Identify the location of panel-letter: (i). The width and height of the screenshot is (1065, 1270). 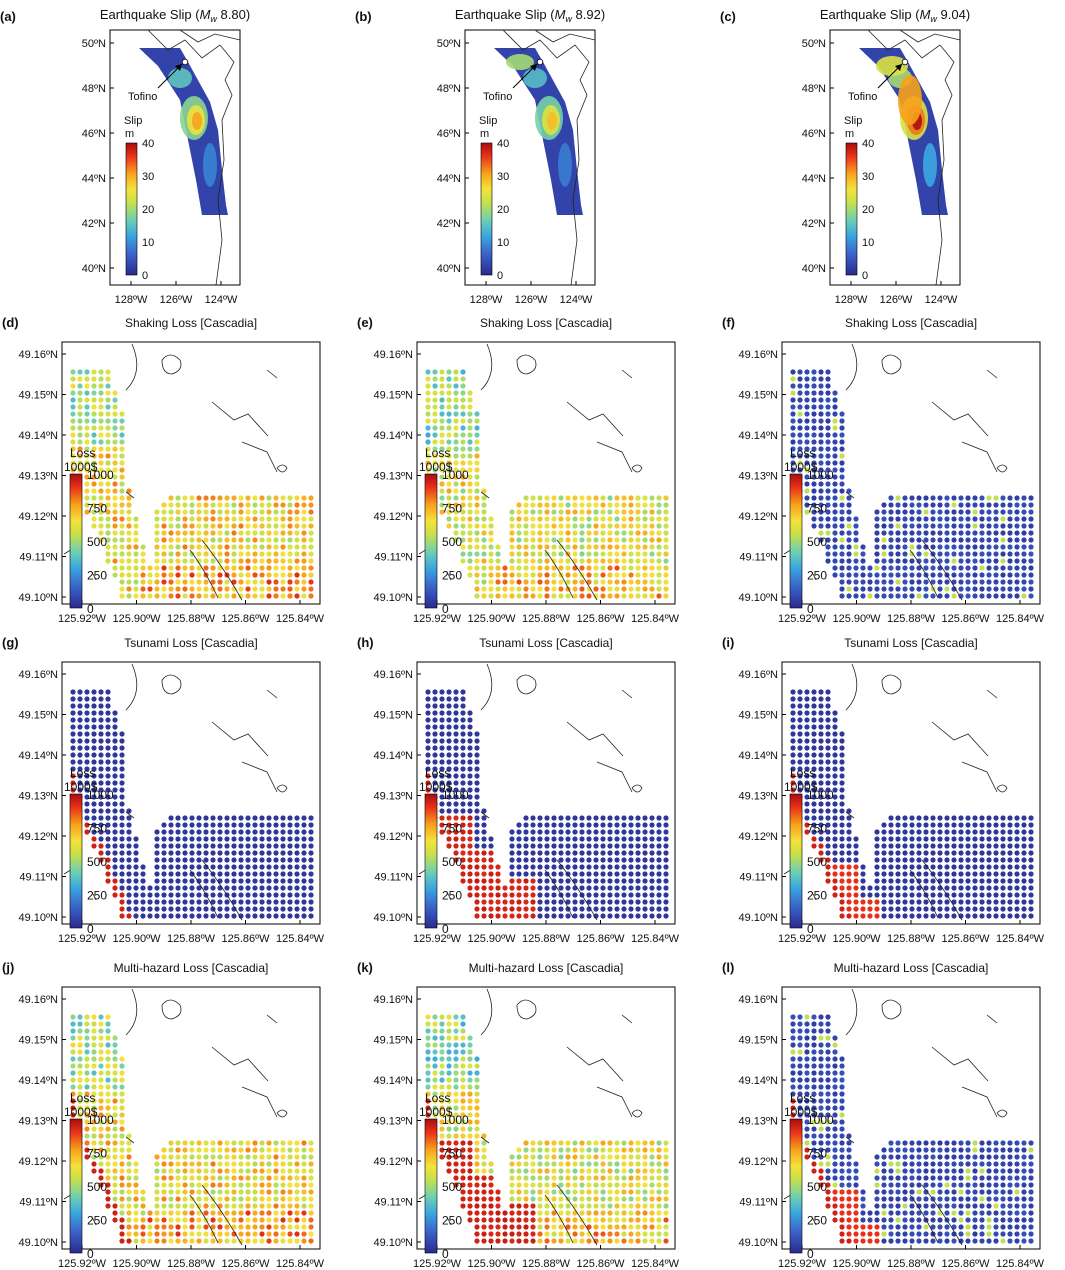
(728, 642).